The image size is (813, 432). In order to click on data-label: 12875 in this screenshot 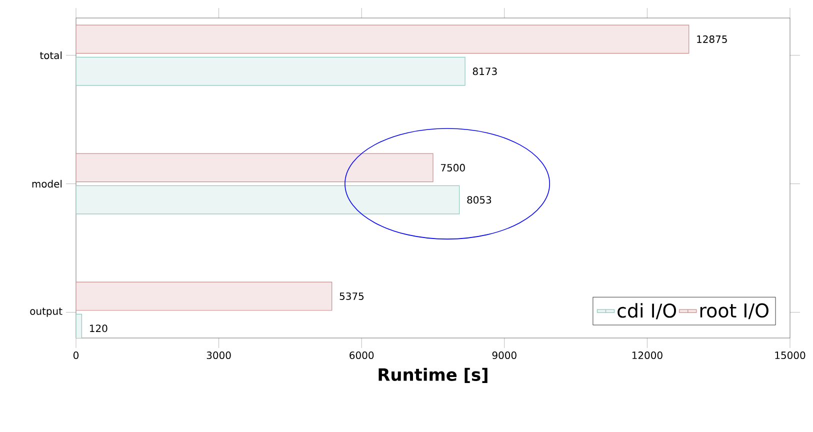, I will do `click(712, 39)`.